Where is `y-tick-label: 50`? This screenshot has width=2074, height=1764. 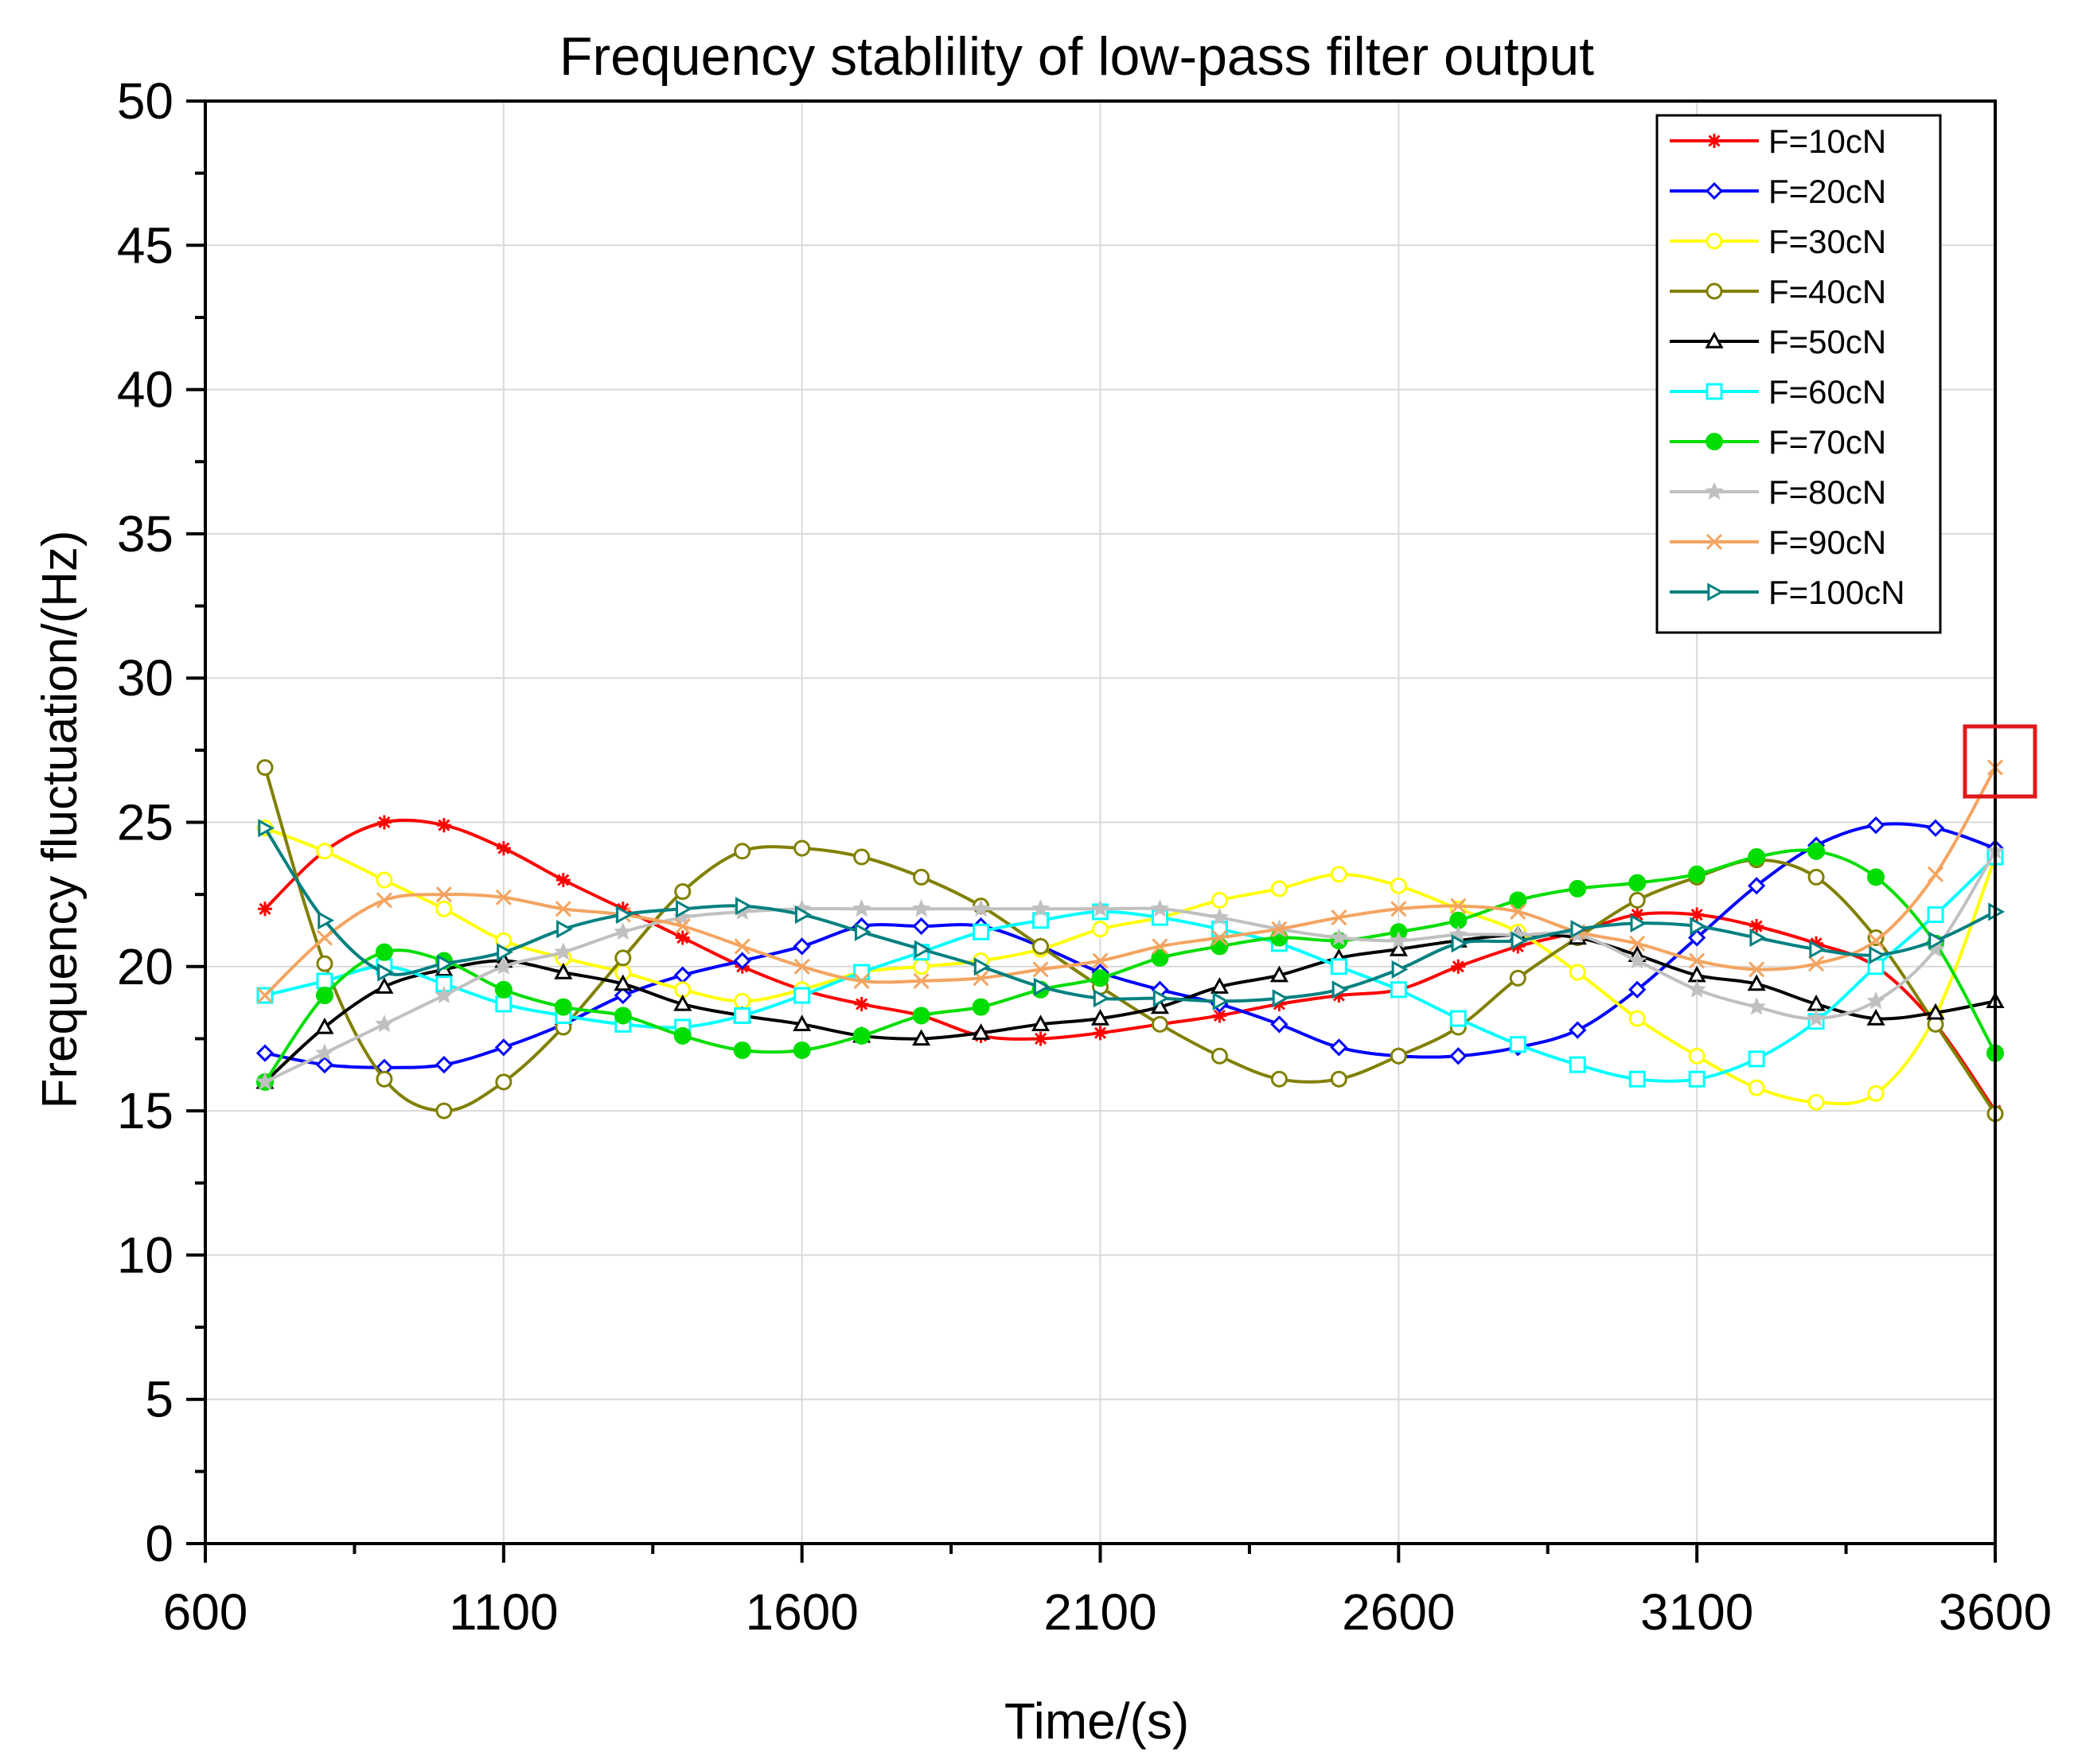
y-tick-label: 50 is located at coordinates (145, 101).